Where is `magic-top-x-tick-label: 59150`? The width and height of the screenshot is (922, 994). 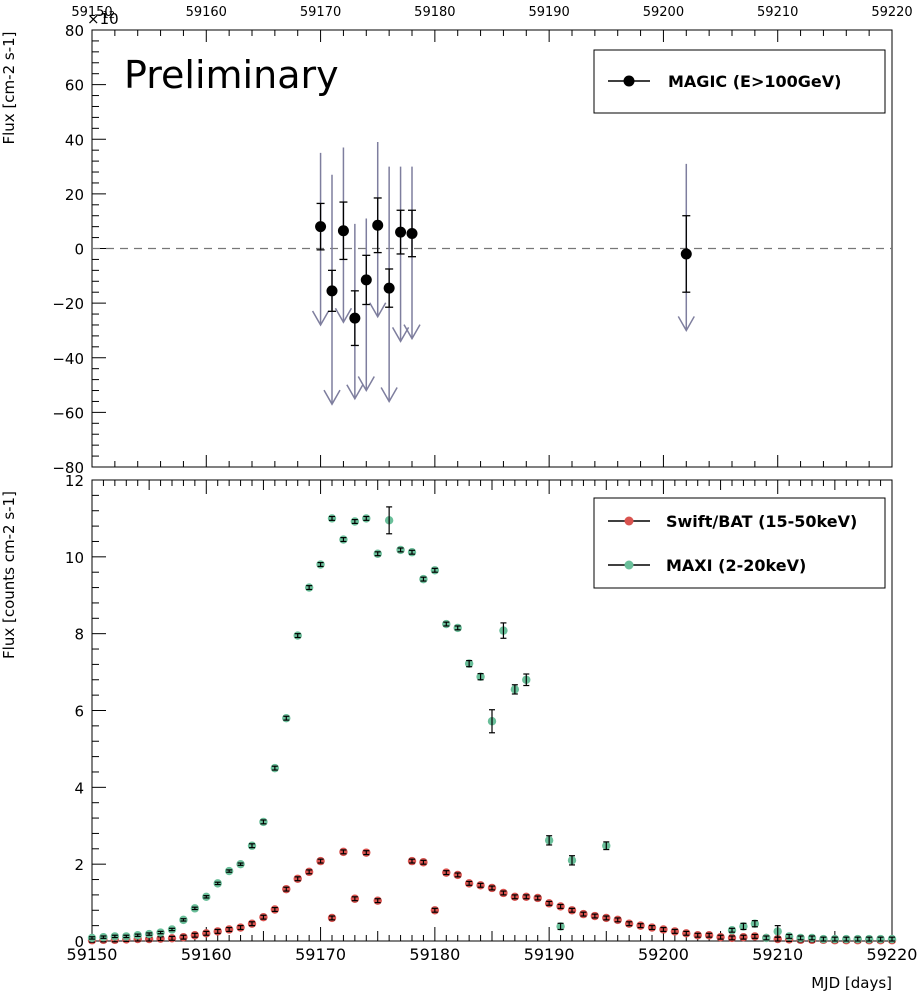 magic-top-x-tick-label: 59150 is located at coordinates (91, 12).